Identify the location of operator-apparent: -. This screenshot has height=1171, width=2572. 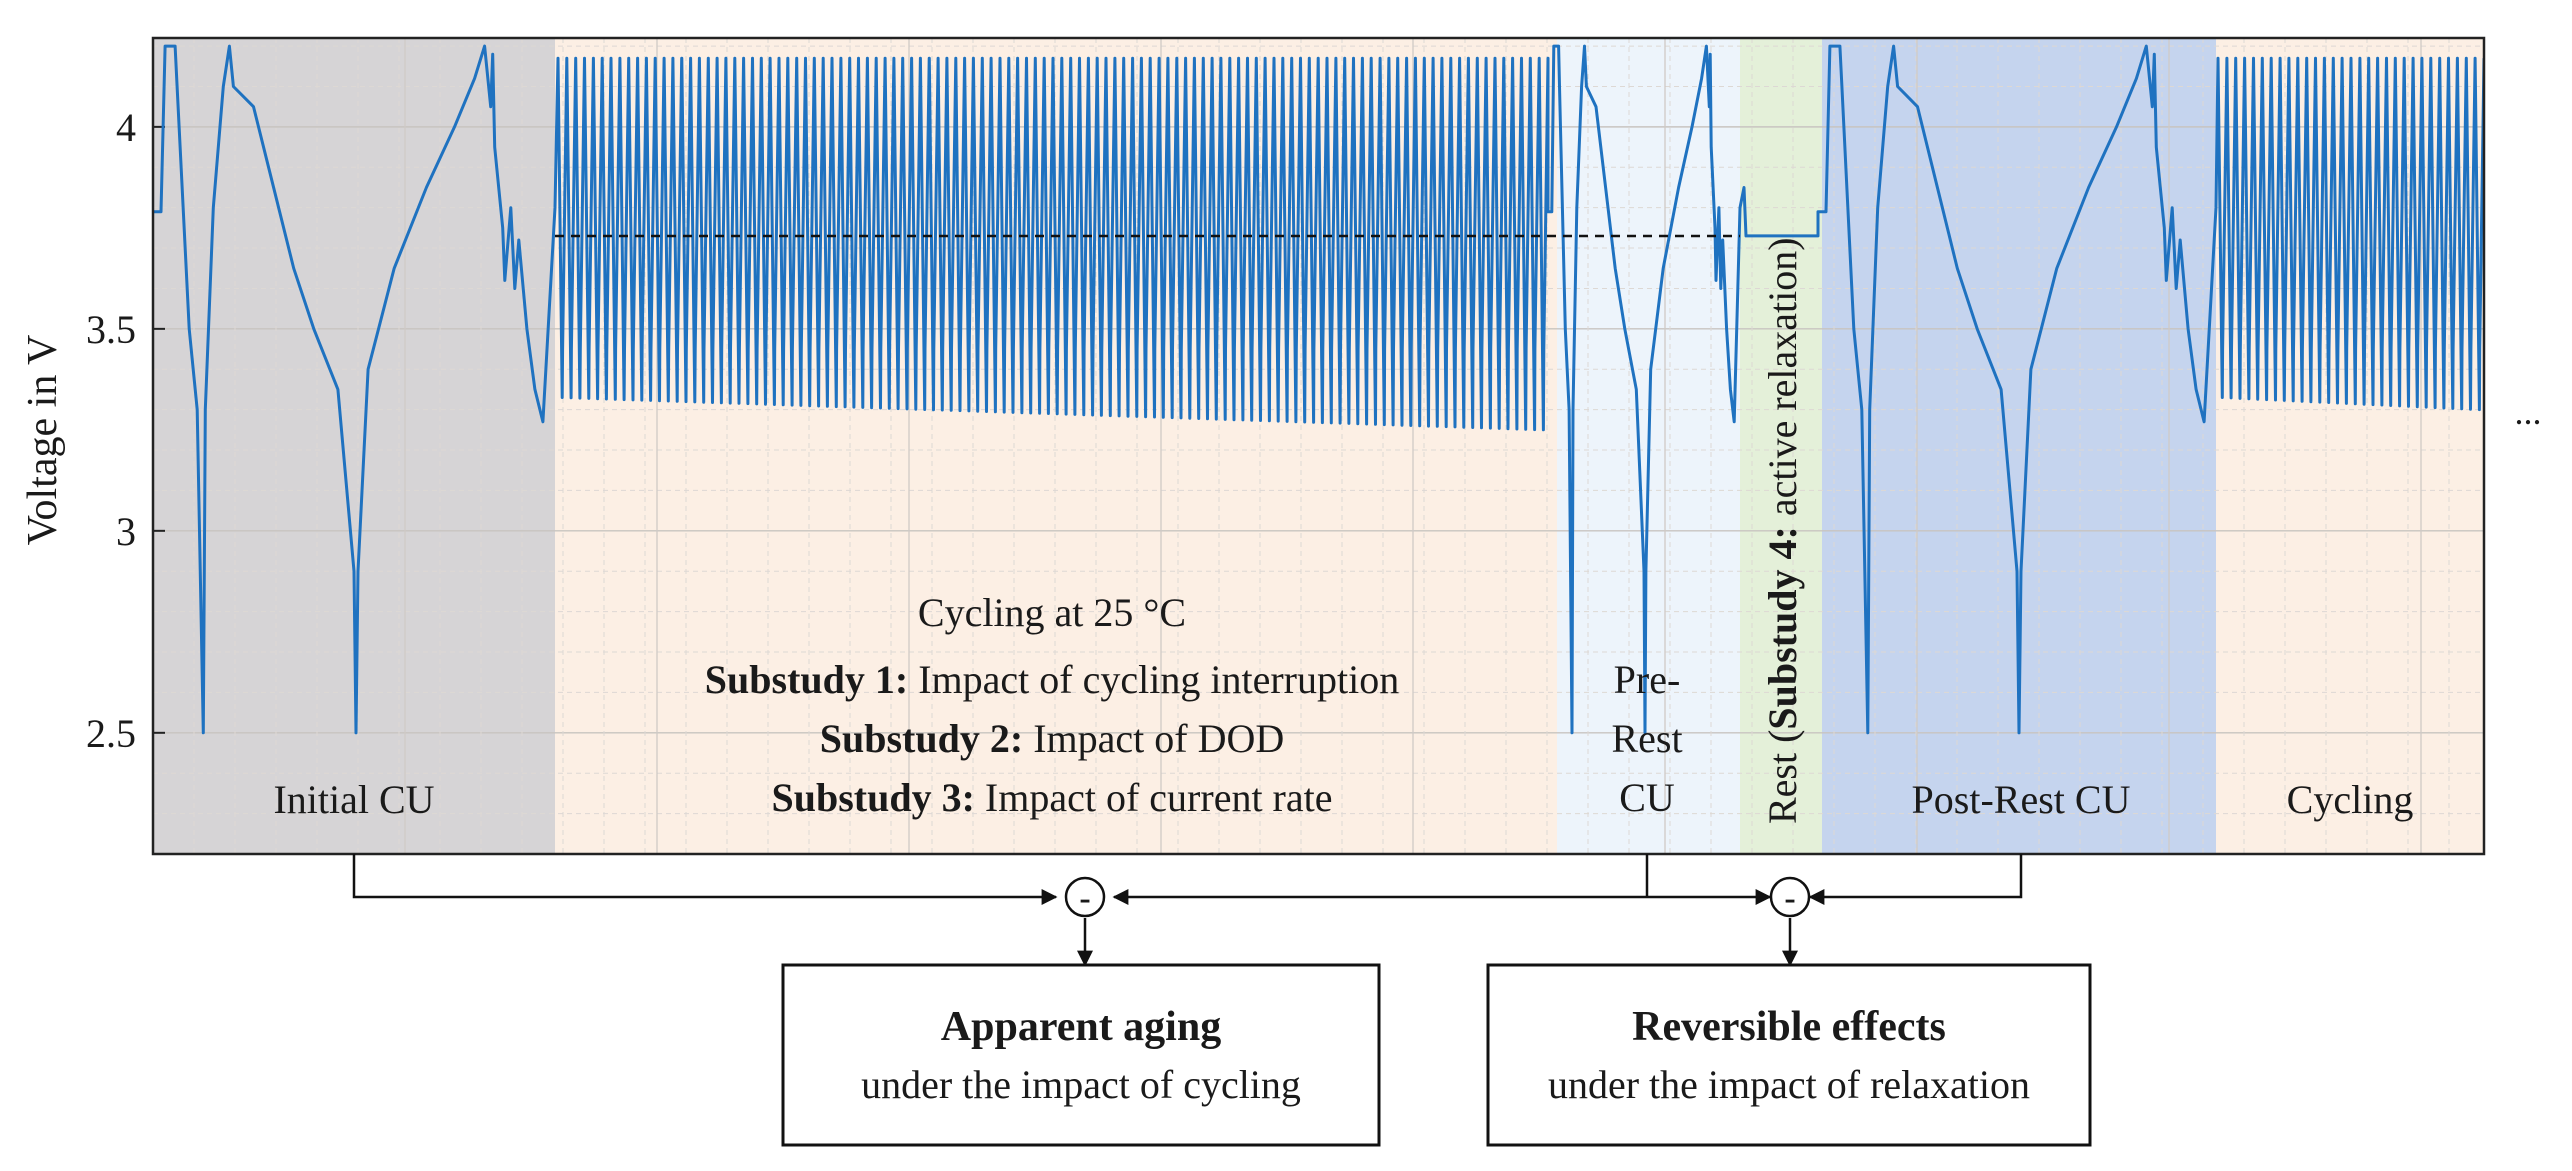
(1085, 897).